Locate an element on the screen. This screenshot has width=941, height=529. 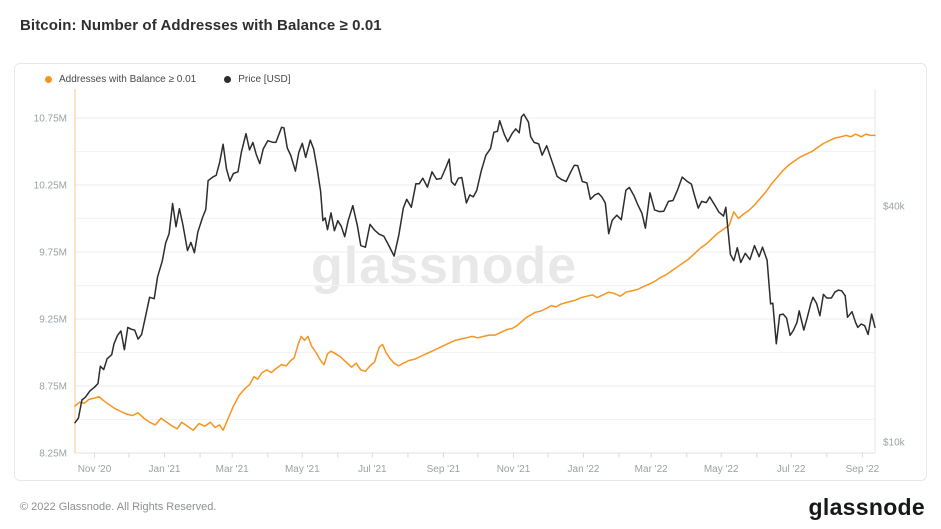
glassnode-watermark: glassnode is located at coordinates (444, 266).